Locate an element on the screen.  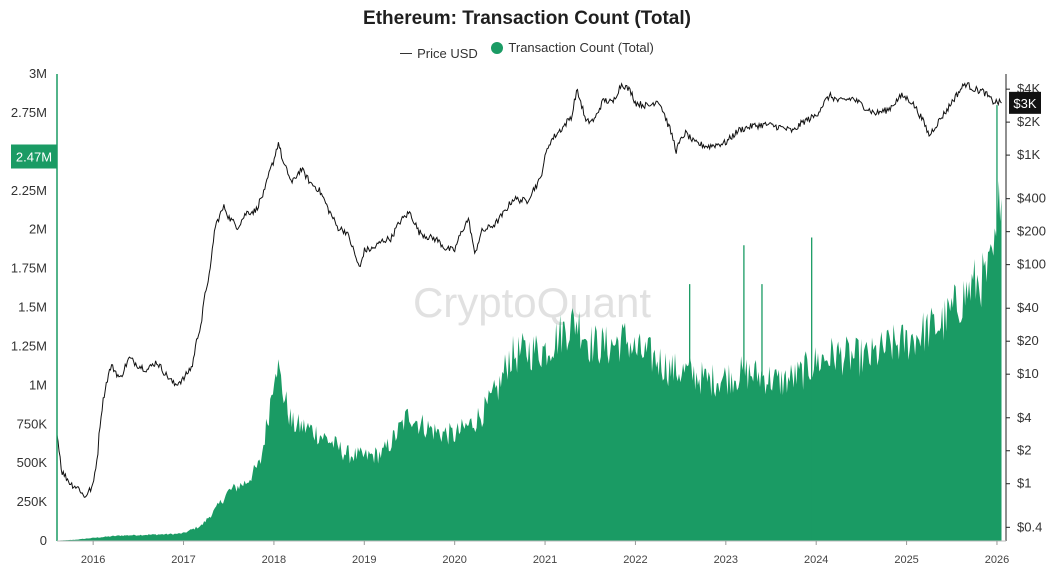
right-tick-label: $2 is located at coordinates (1024, 450).